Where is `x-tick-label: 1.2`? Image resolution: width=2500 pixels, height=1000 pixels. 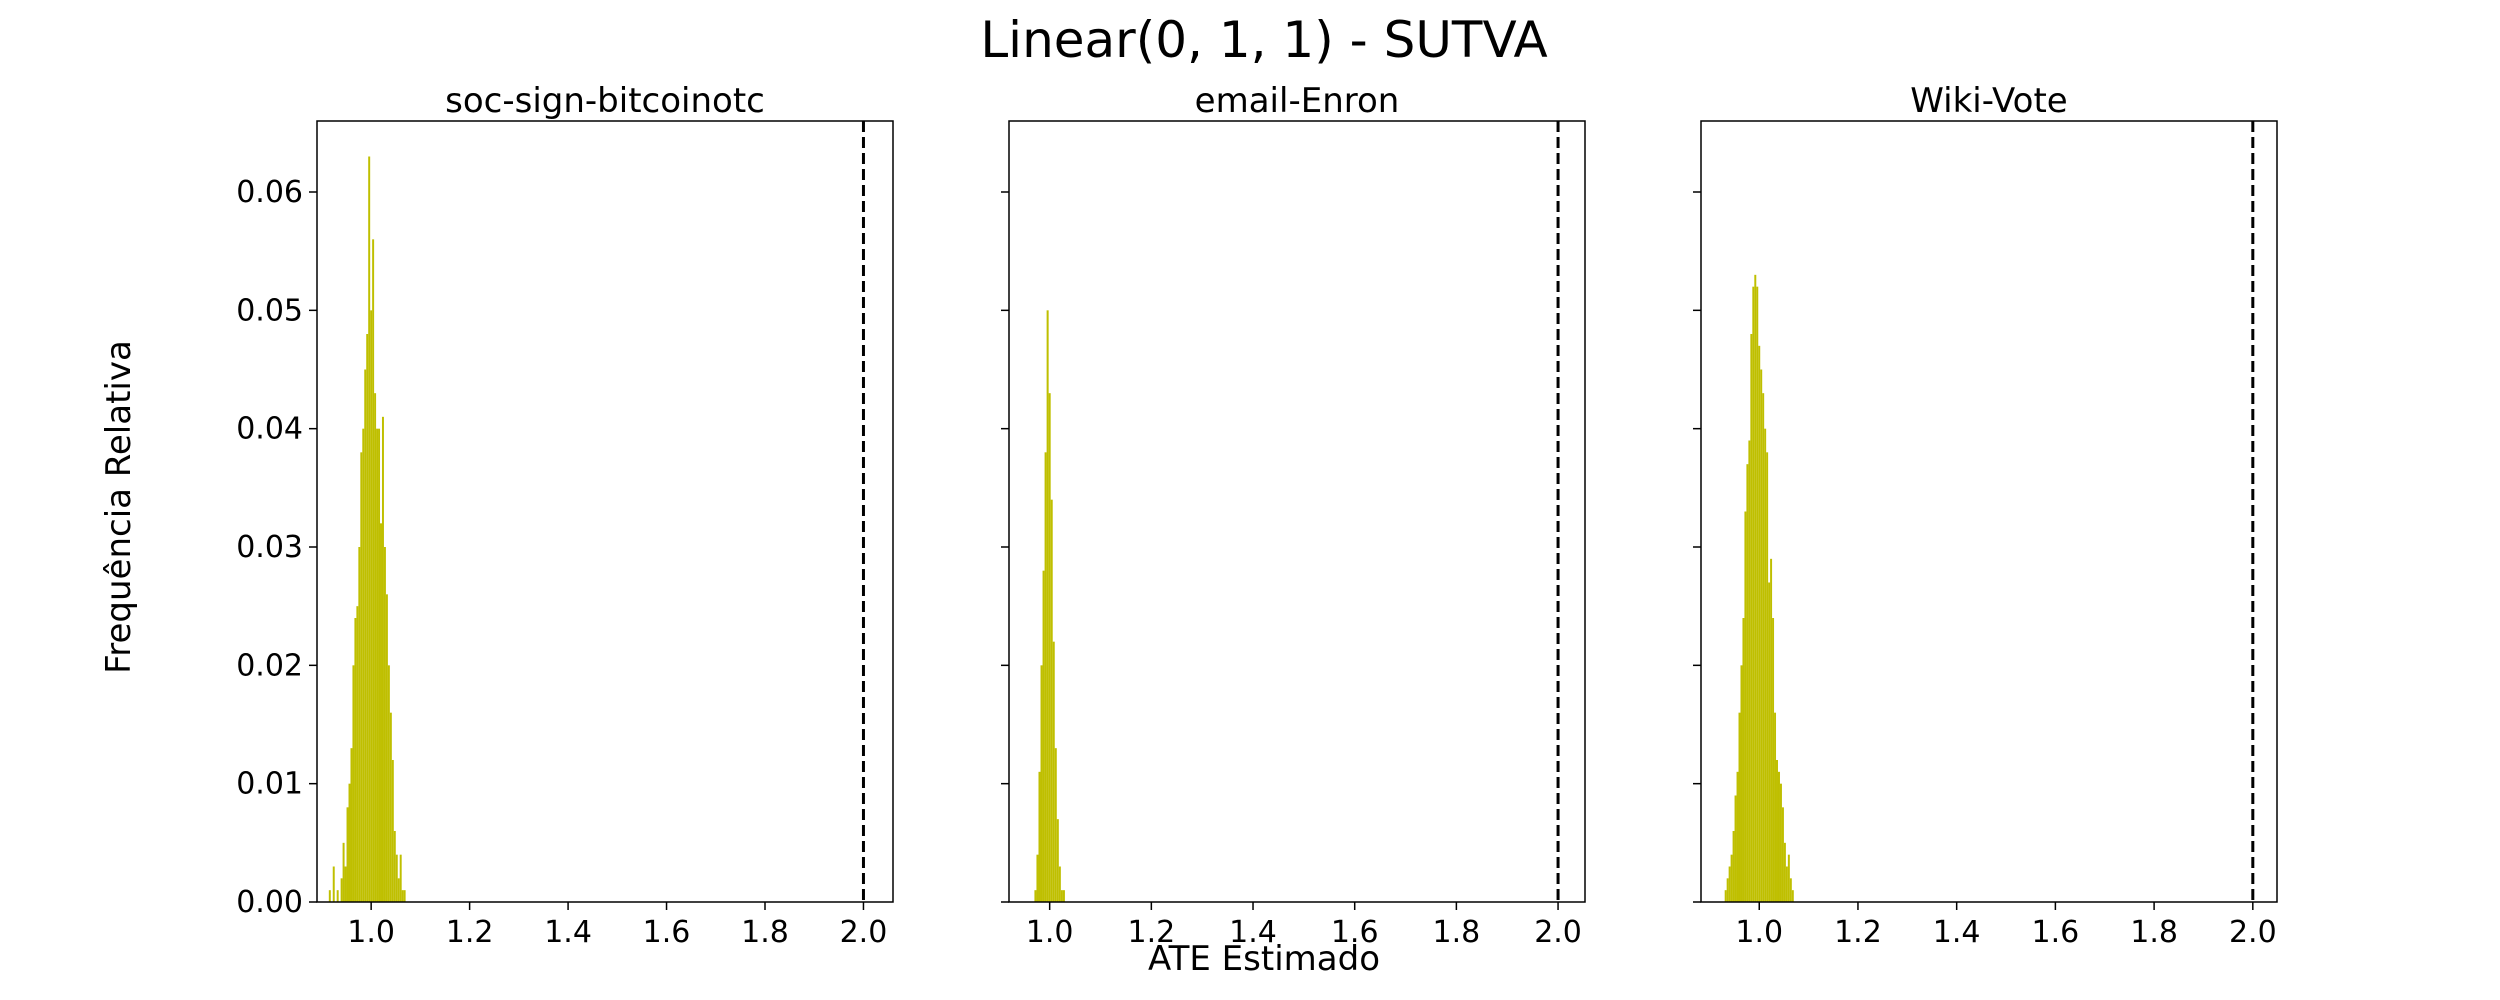
x-tick-label: 1.2 is located at coordinates (1858, 932).